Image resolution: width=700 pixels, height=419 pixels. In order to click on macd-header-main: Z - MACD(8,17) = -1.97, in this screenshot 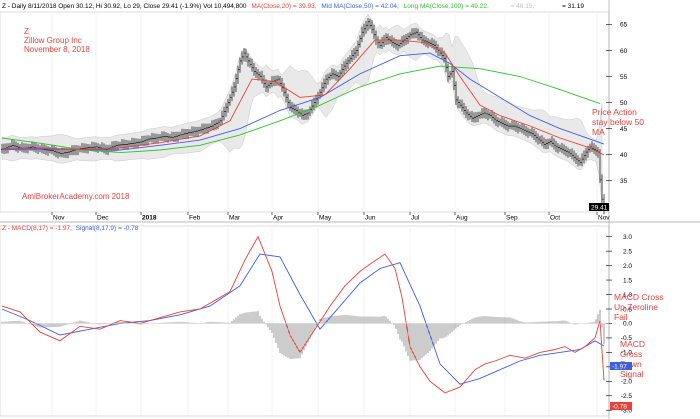, I will do `click(37, 228)`.